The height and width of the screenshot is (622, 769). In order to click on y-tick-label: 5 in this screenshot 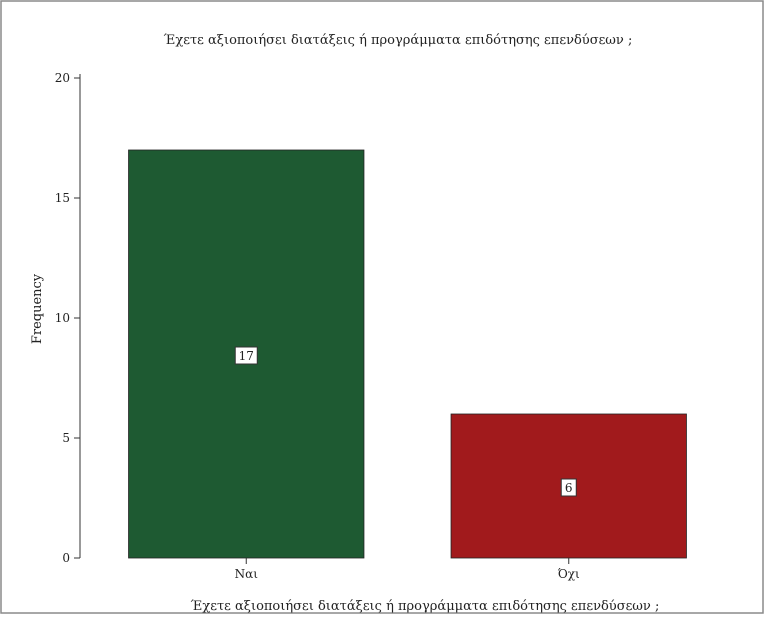, I will do `click(66, 438)`.